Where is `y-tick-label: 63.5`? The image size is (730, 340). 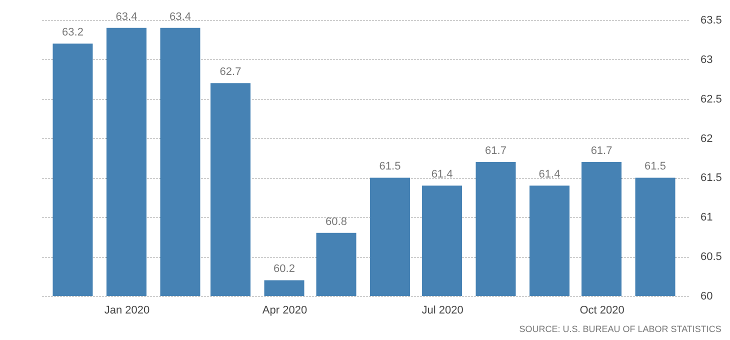
y-tick-label: 63.5 is located at coordinates (711, 20).